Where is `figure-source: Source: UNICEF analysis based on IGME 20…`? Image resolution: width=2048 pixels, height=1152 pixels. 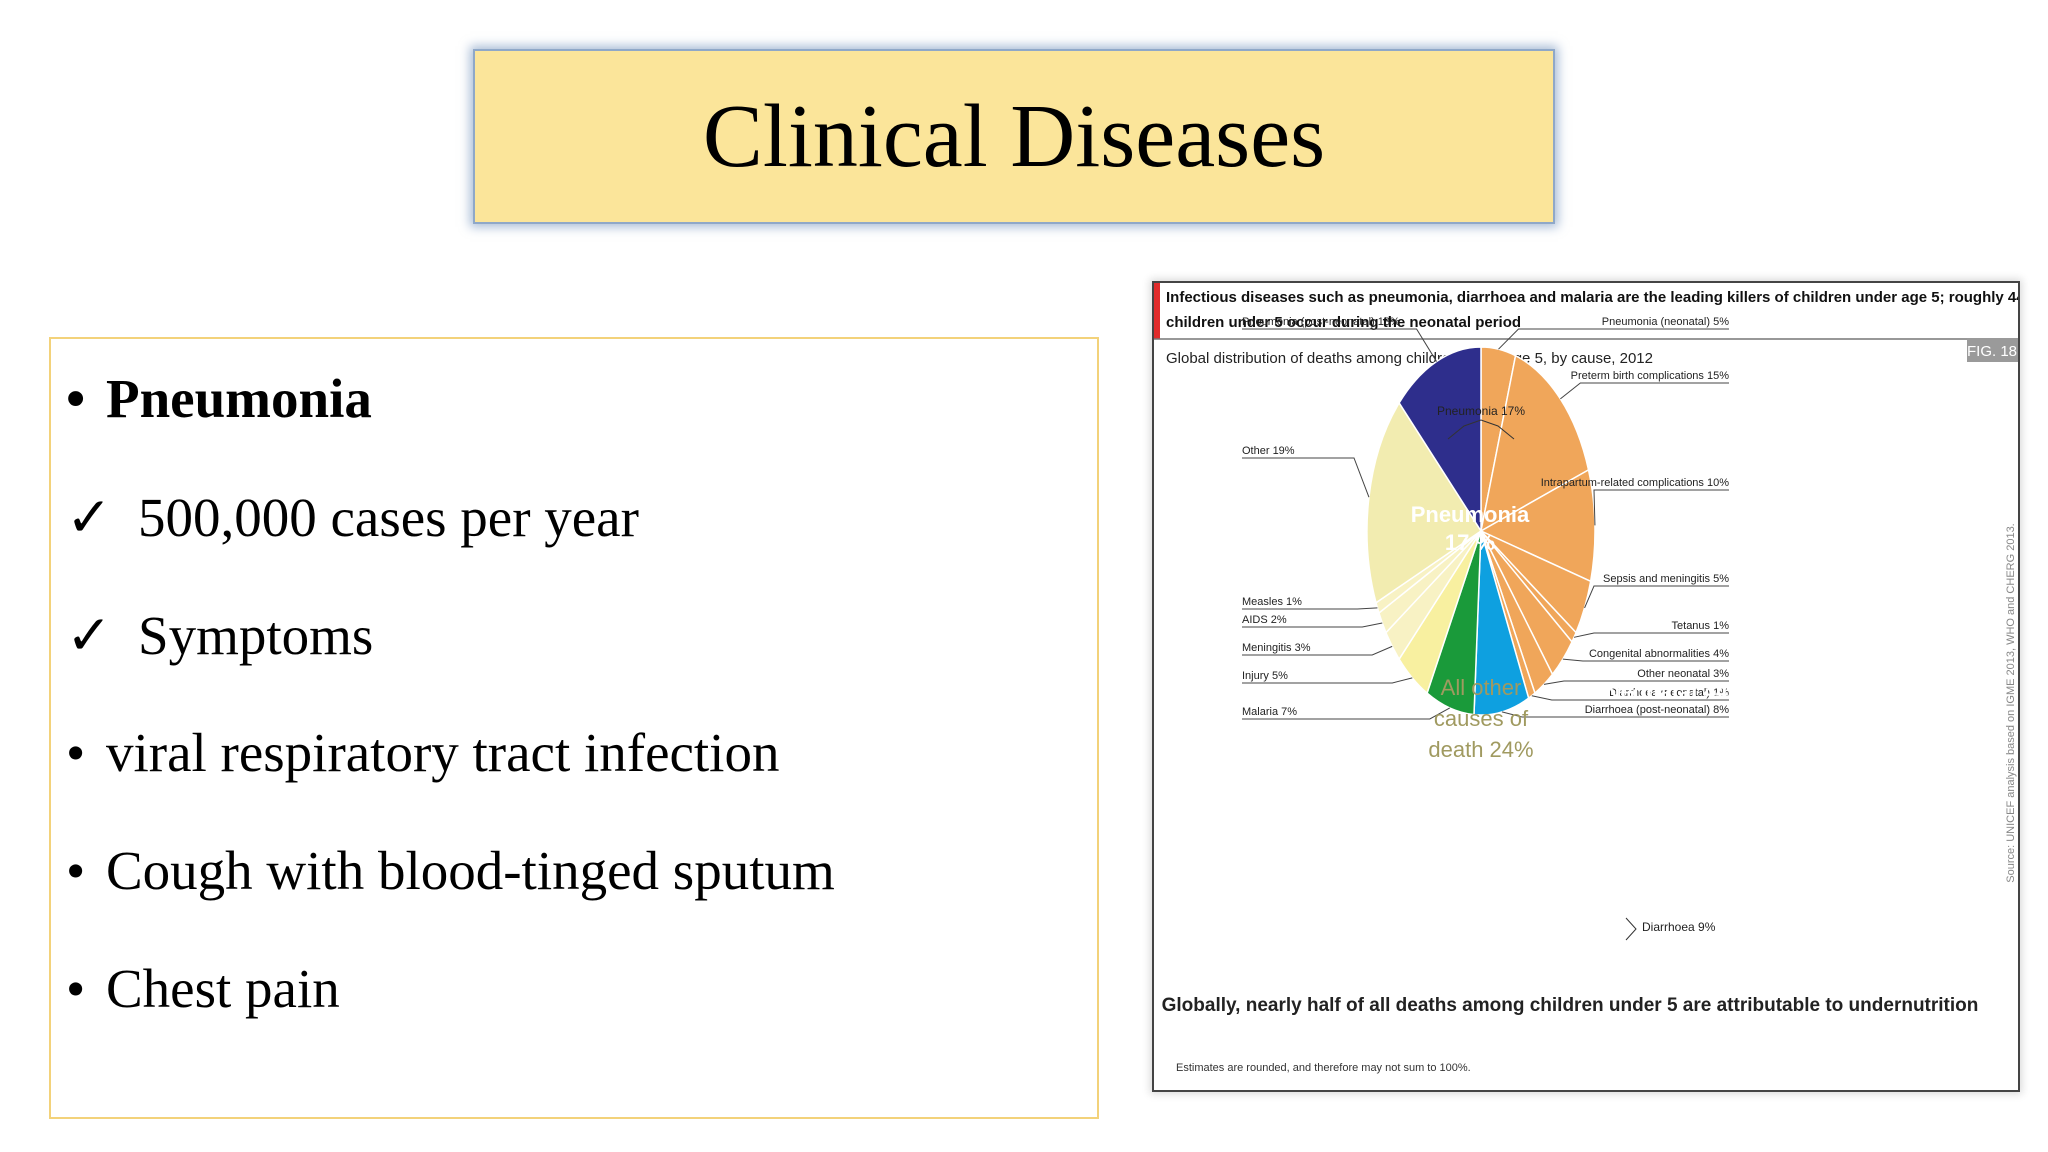
figure-source: Source: UNICEF analysis based on IGME 20… is located at coordinates (2011, 703).